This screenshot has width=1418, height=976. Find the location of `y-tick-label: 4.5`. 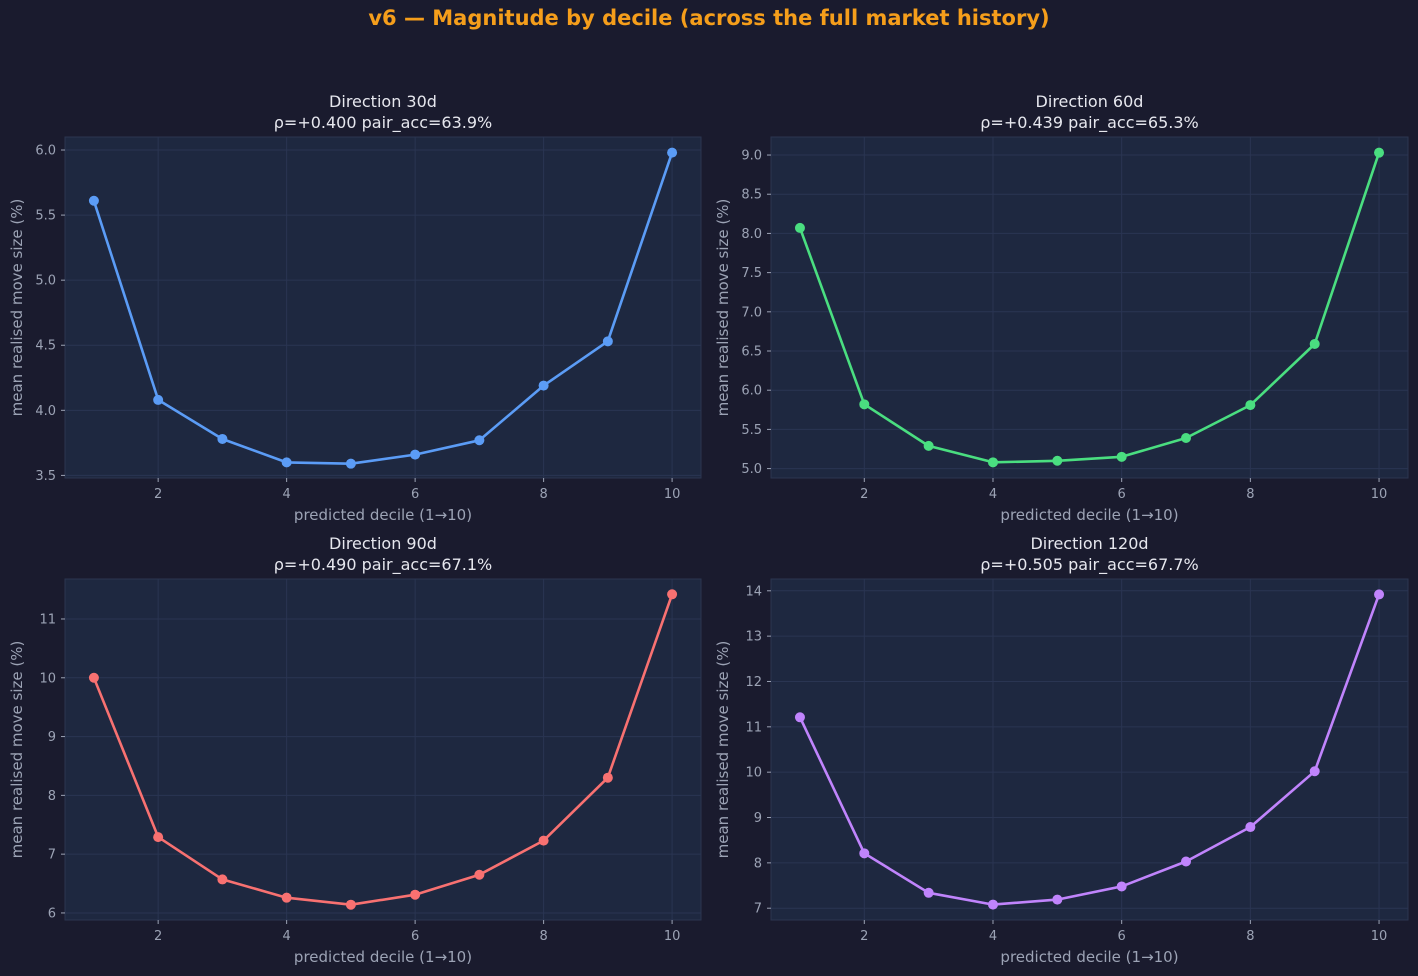

y-tick-label: 4.5 is located at coordinates (45, 346).